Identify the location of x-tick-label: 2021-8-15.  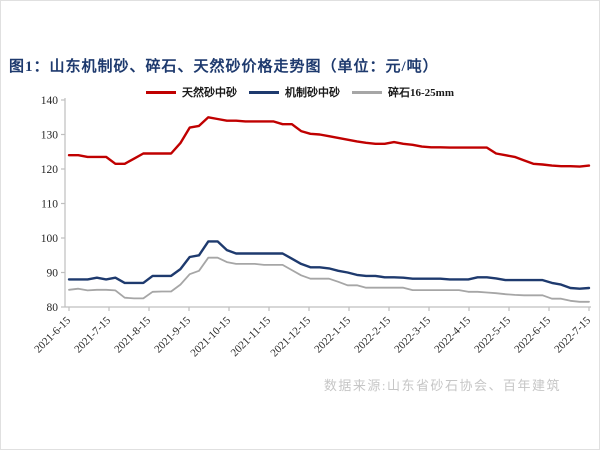
(132, 334).